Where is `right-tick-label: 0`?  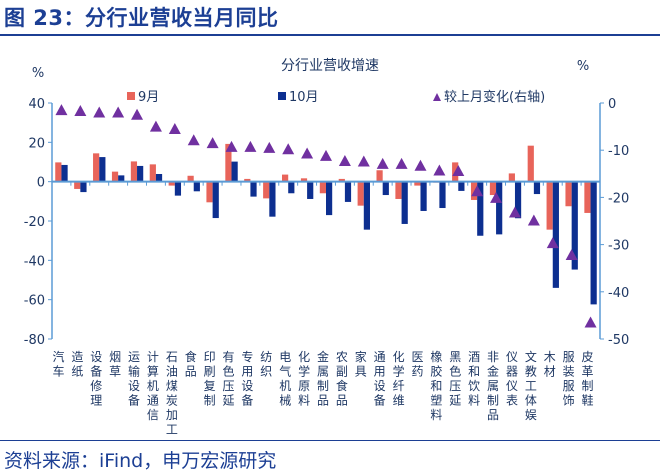
right-tick-label: 0 is located at coordinates (612, 104).